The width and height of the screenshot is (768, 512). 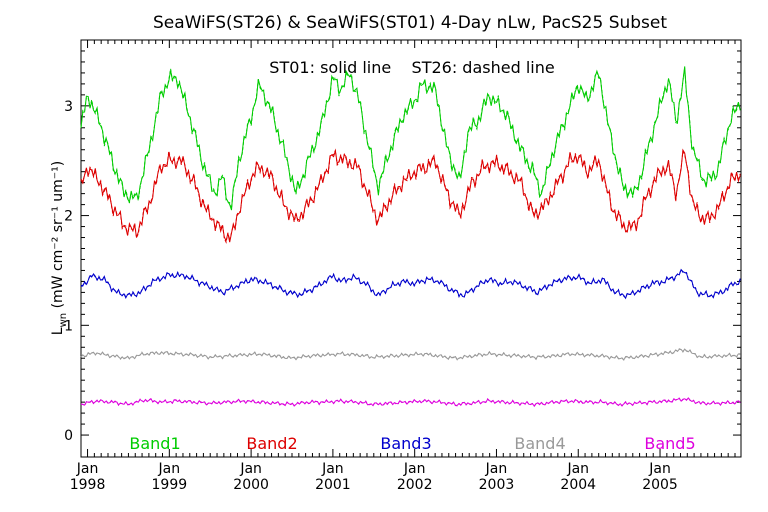 What do you see at coordinates (497, 485) in the screenshot?
I see `x-tick-year: 2003` at bounding box center [497, 485].